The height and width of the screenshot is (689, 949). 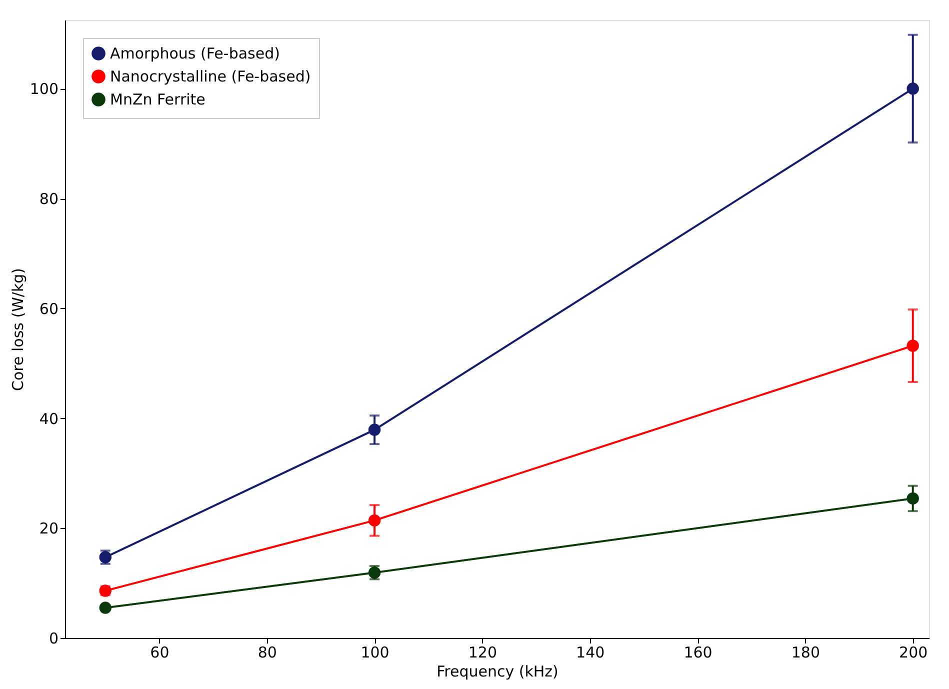 What do you see at coordinates (483, 653) in the screenshot?
I see `x-tick-label: 120` at bounding box center [483, 653].